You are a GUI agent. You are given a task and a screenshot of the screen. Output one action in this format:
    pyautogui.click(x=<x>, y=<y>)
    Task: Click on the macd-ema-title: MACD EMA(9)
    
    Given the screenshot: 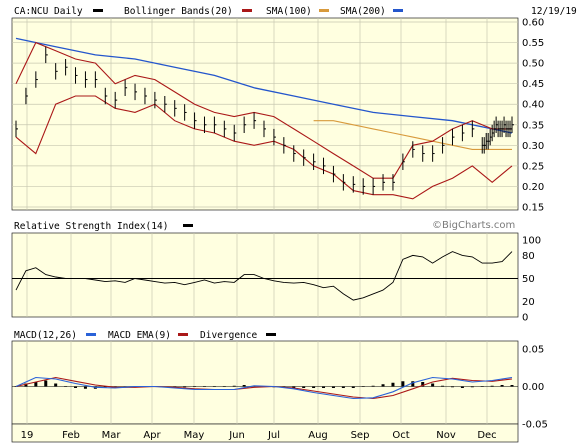 What is the action you would take?
    pyautogui.click(x=139, y=335)
    